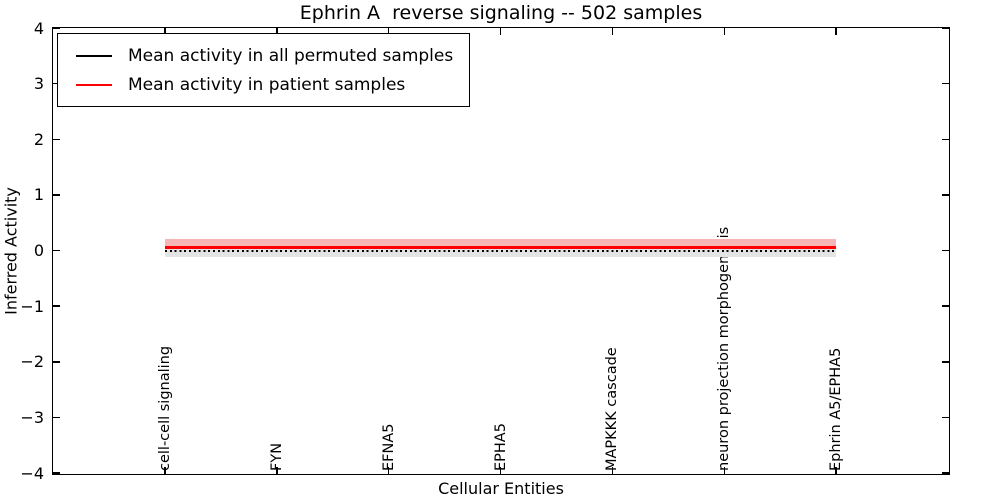 This screenshot has width=1000, height=500. Describe the element at coordinates (291, 55) in the screenshot. I see `legend-label: Mean activity in all permuted samples` at that location.